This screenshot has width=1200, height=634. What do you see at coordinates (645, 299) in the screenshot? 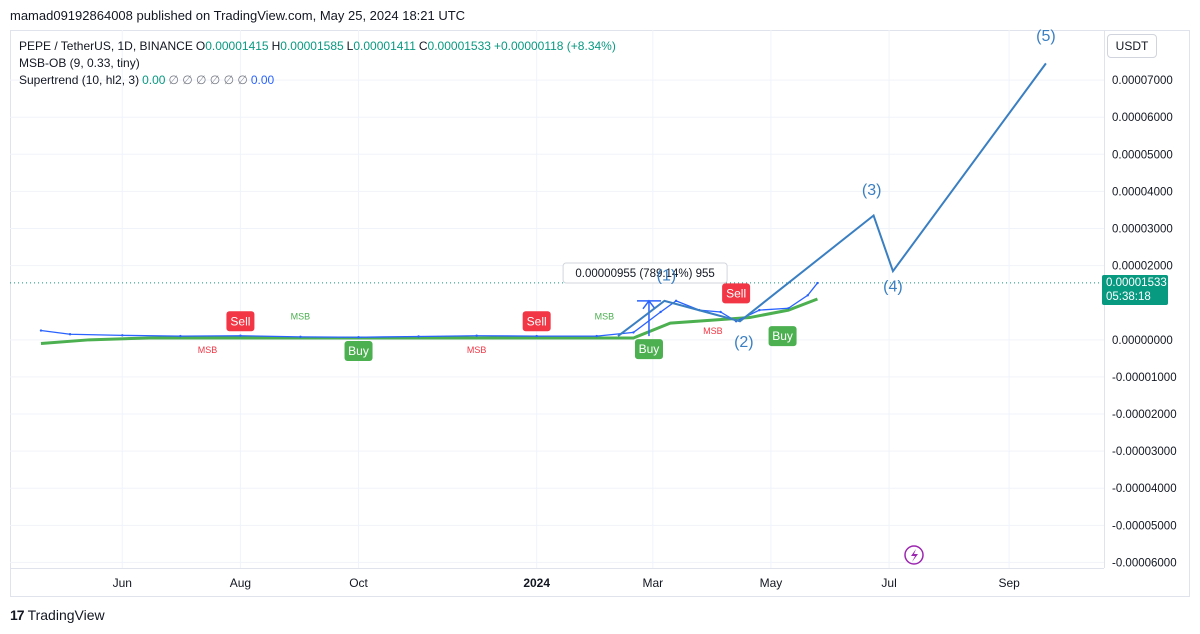
I see `measure-tool-layer: 0.00000955 (789.14%) 955` at bounding box center [645, 299].